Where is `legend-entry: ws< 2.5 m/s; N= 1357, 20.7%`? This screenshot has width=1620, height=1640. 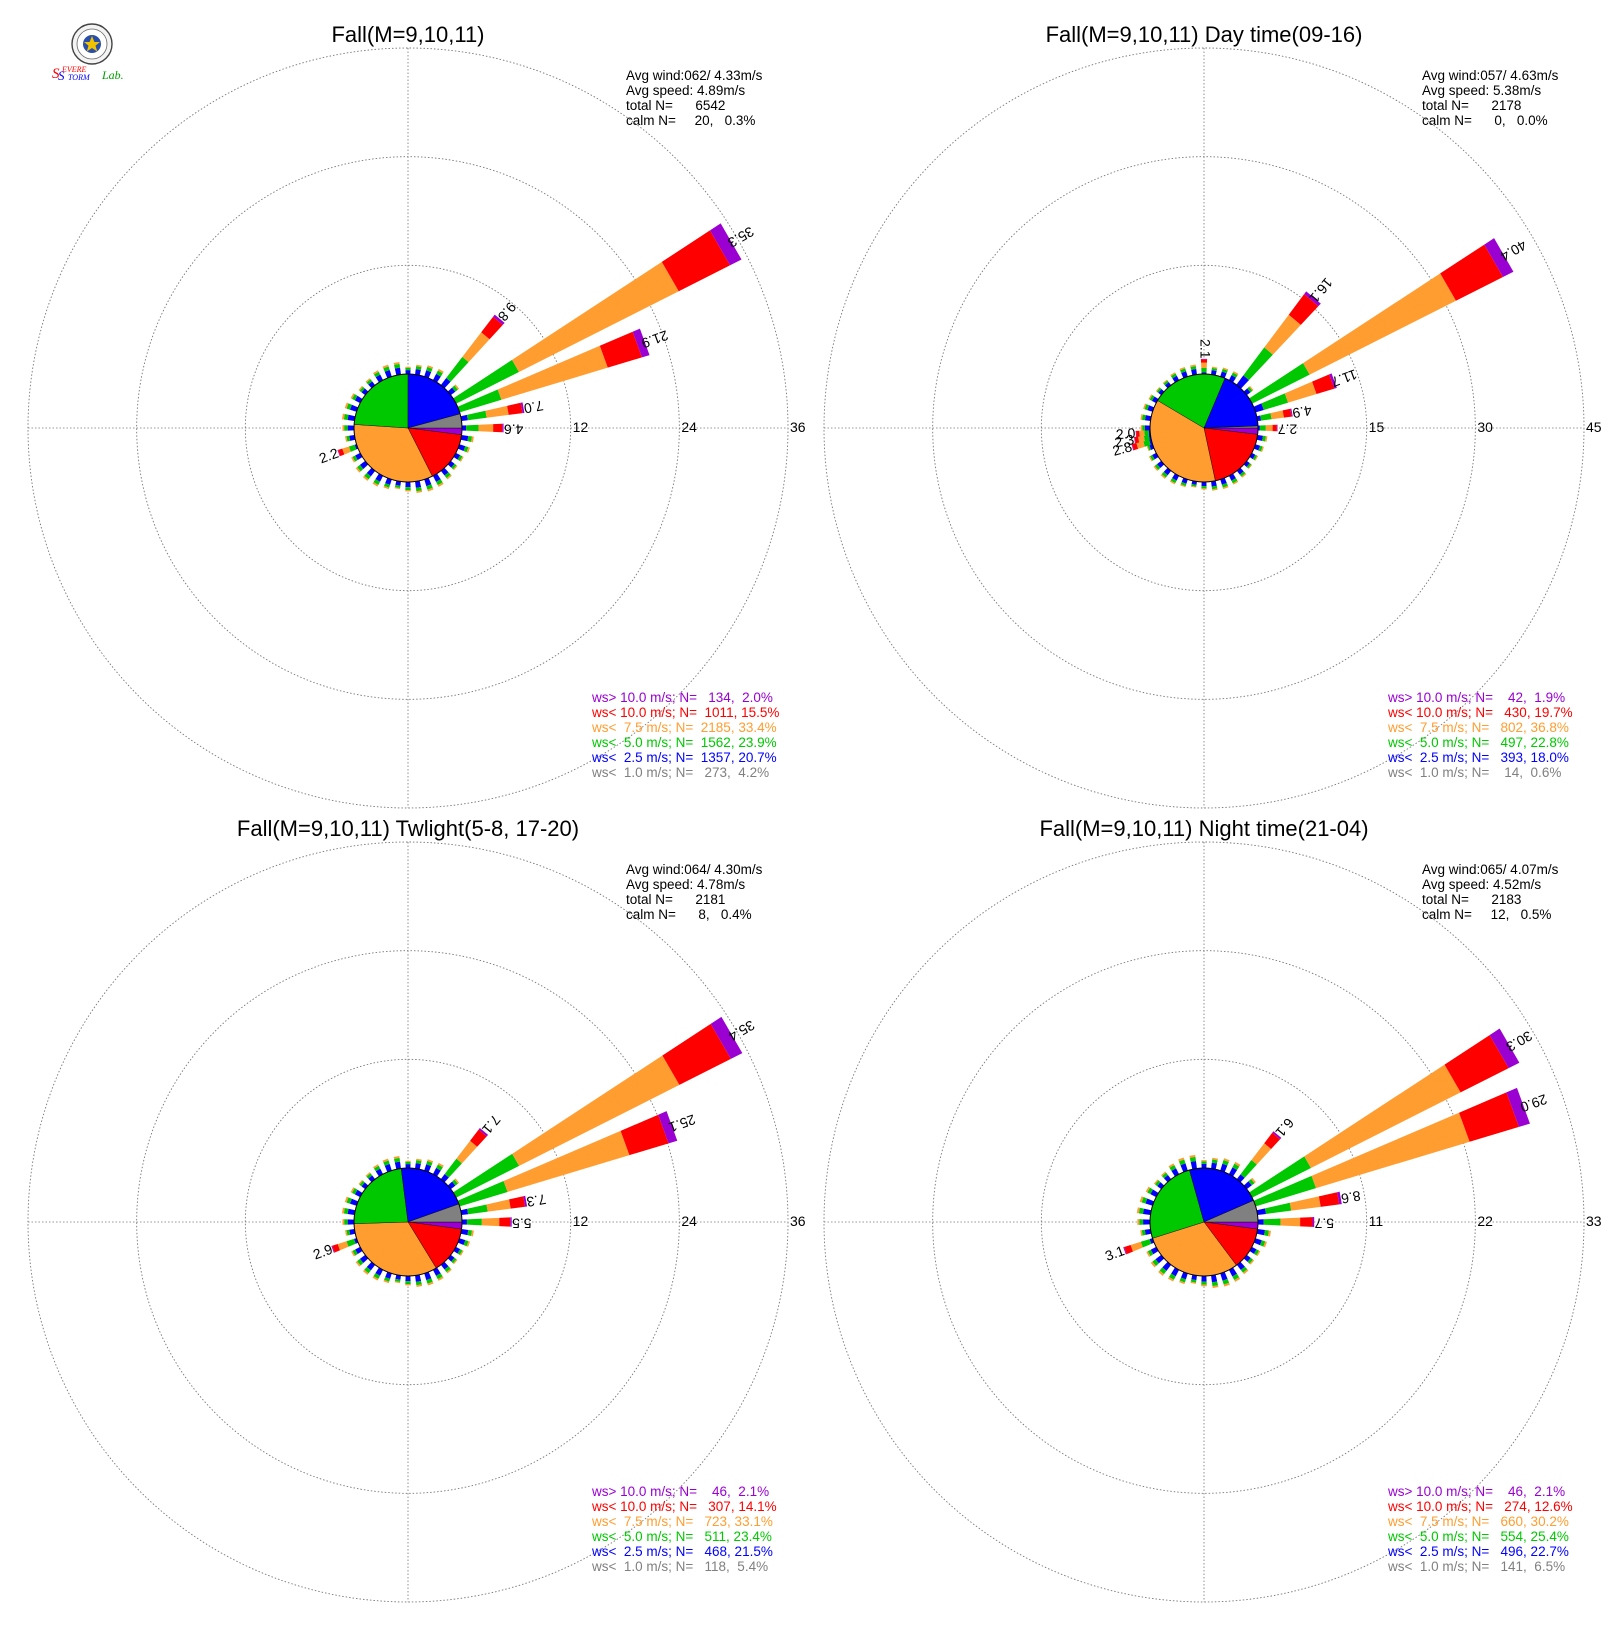 legend-entry: ws< 2.5 m/s; N= 1357, 20.7% is located at coordinates (684, 757).